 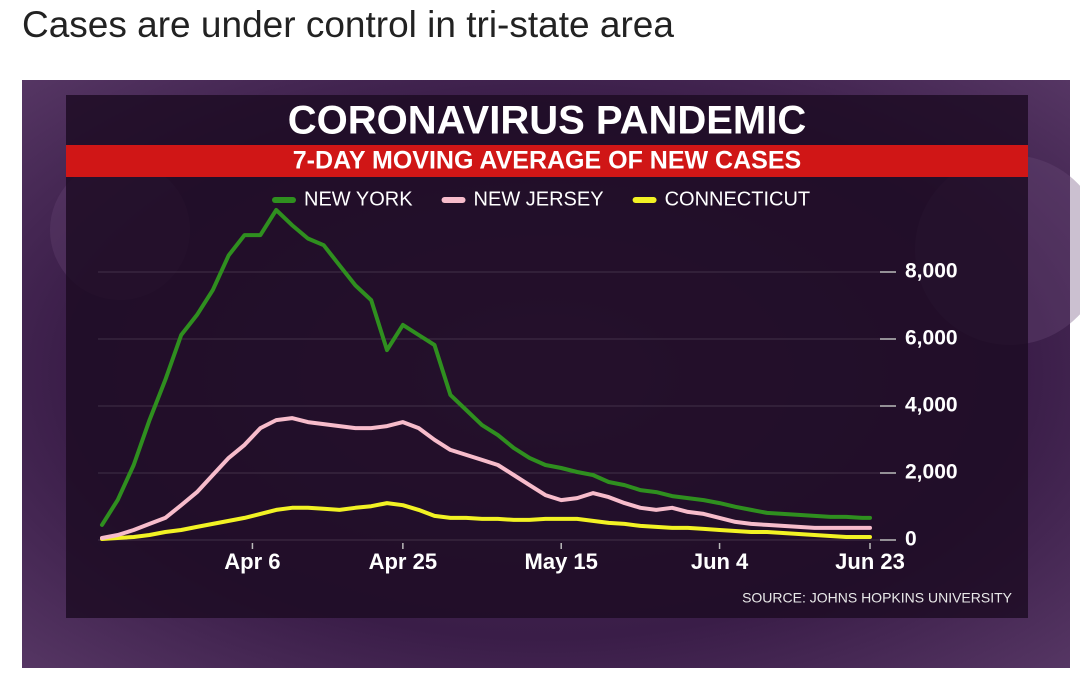 What do you see at coordinates (358, 199) in the screenshot?
I see `legend-label: NEW YORK` at bounding box center [358, 199].